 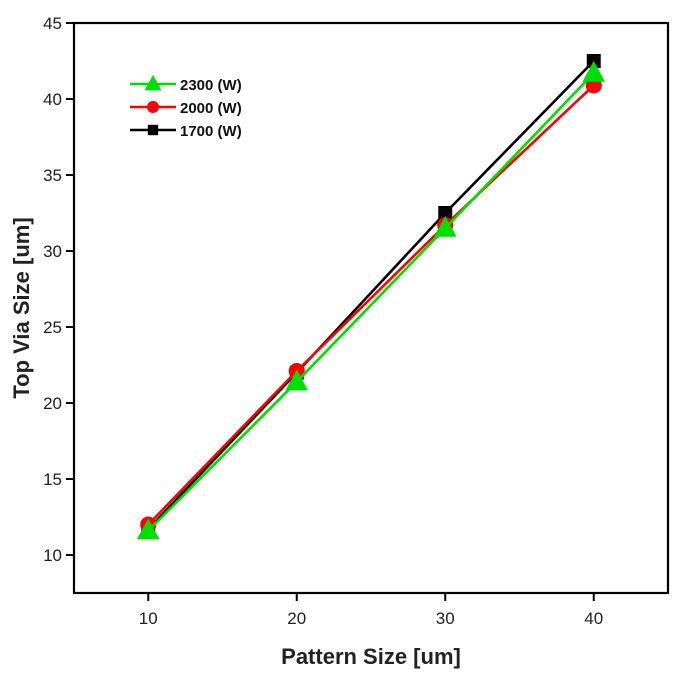 What do you see at coordinates (52, 23) in the screenshot?
I see `y-tick-label: 45` at bounding box center [52, 23].